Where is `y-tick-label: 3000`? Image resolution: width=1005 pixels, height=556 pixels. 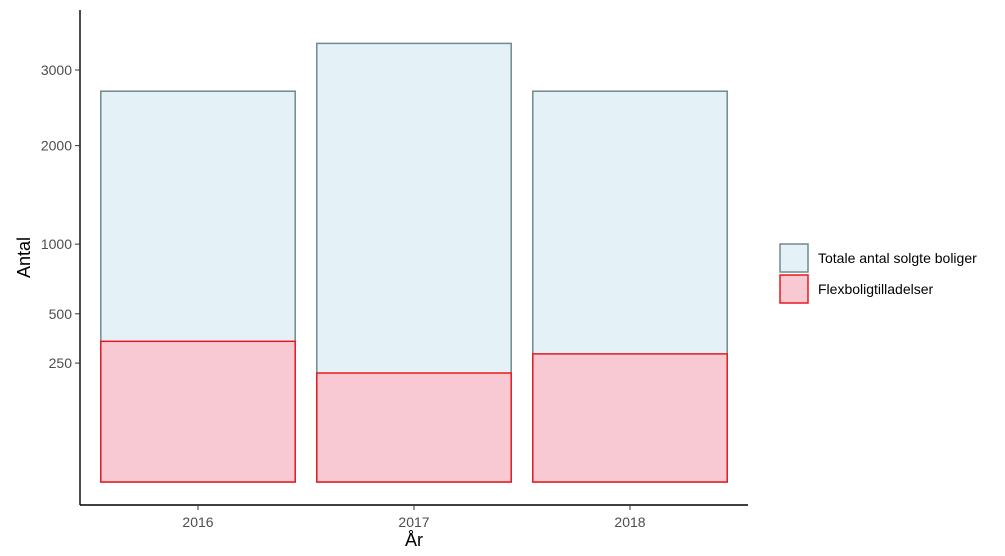 y-tick-label: 3000 is located at coordinates (56, 70).